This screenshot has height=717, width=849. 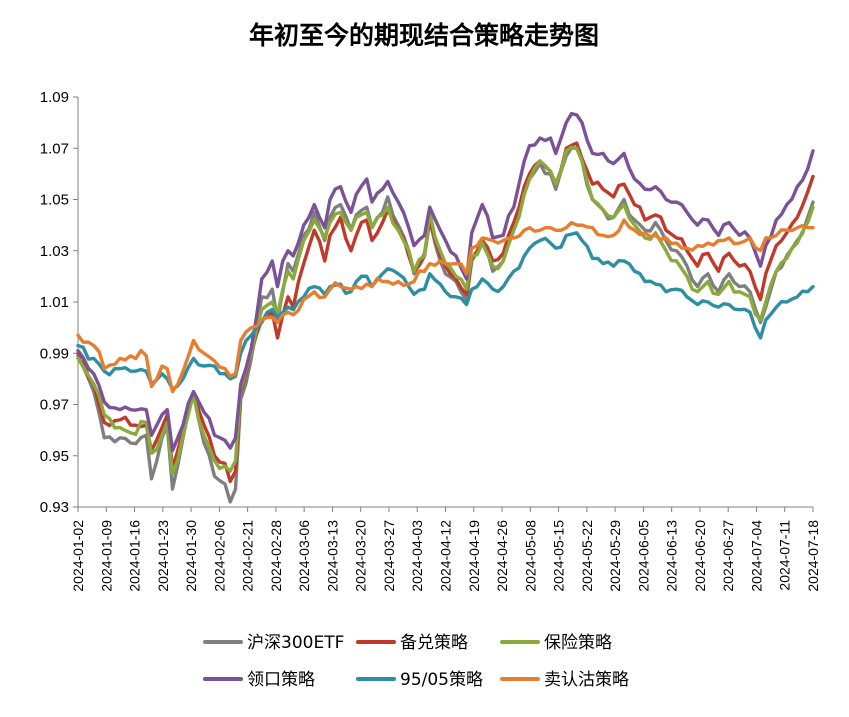 What do you see at coordinates (586, 680) in the screenshot?
I see `legend-label: 卖认沽策略` at bounding box center [586, 680].